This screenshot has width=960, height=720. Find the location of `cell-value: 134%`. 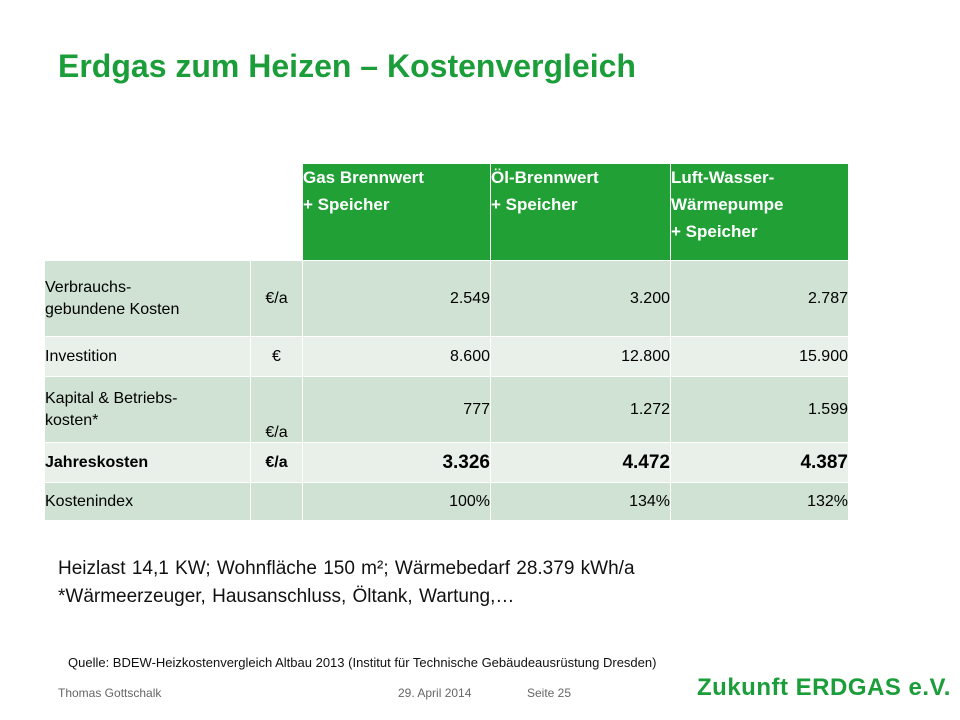

cell-value: 134% is located at coordinates (580, 501).